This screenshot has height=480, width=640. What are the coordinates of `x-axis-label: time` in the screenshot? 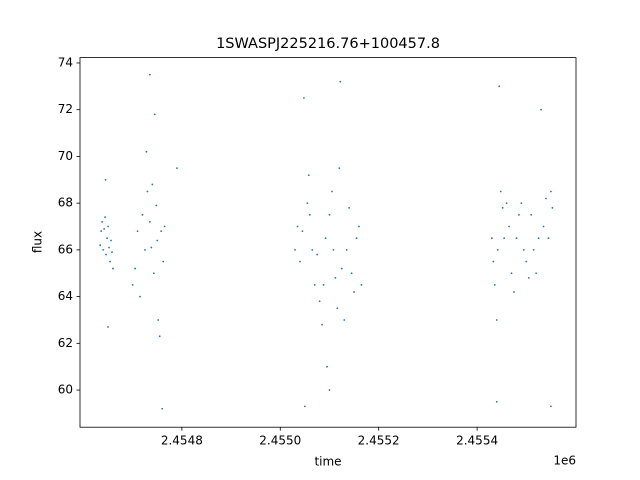 It's located at (327, 462).